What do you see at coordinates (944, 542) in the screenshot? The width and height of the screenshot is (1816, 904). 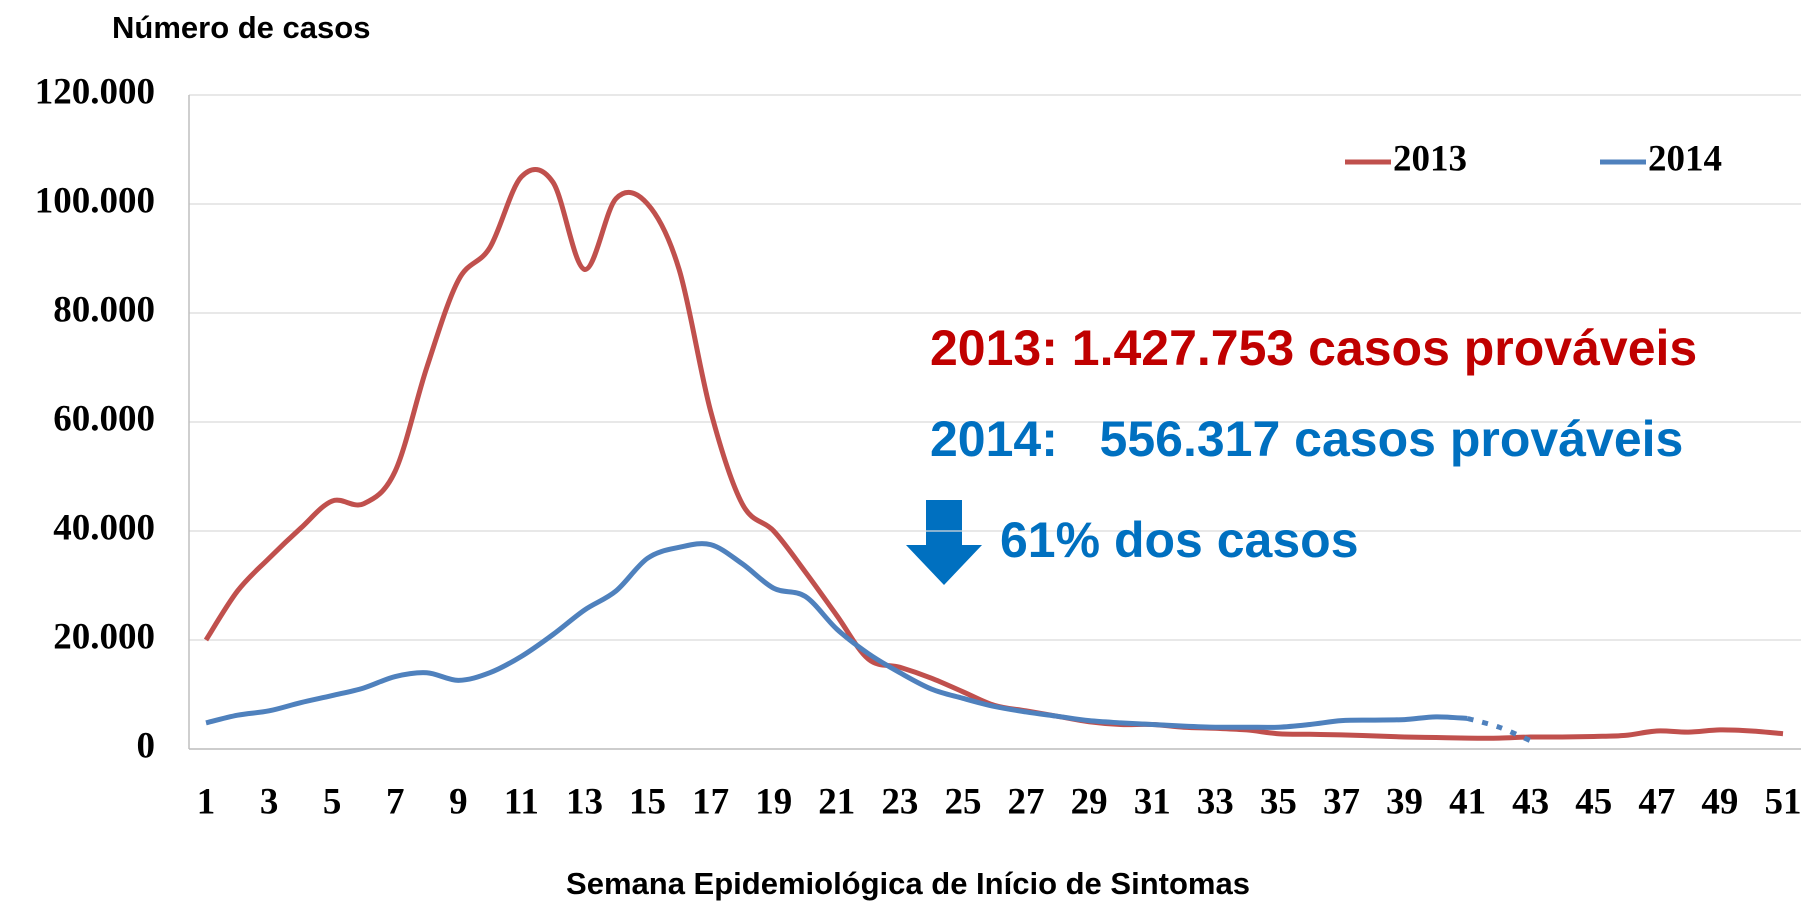 I see `down-arrow` at bounding box center [944, 542].